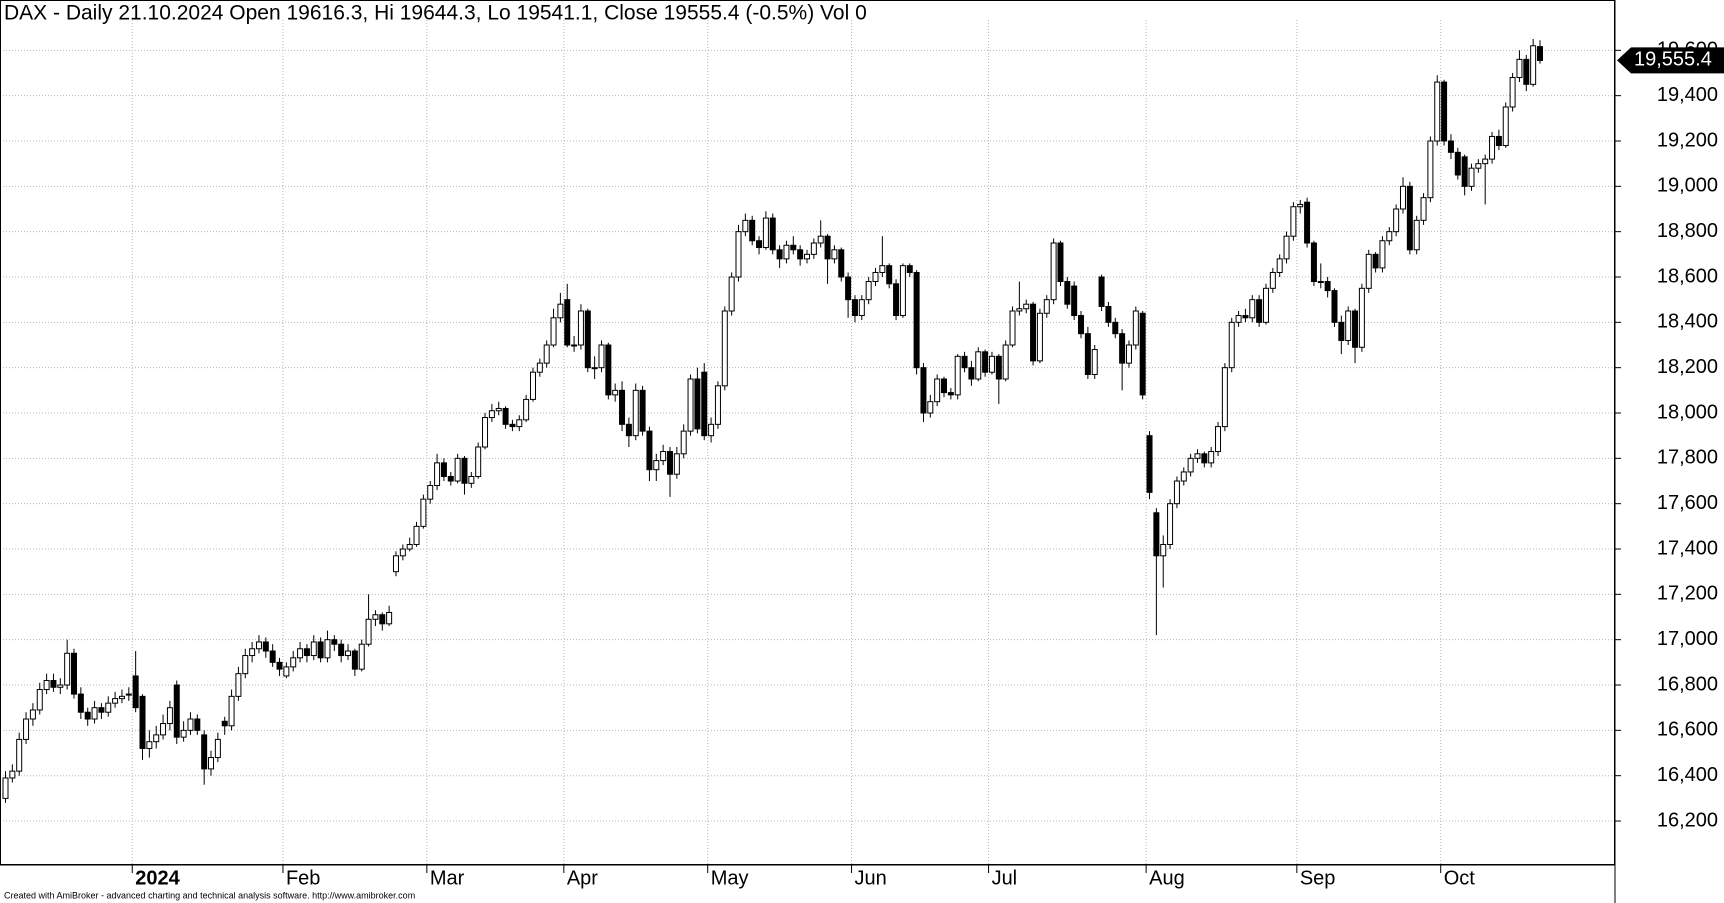 This screenshot has width=1724, height=903. Describe the element at coordinates (447, 878) in the screenshot. I see `x-tick-label: Mar` at that location.